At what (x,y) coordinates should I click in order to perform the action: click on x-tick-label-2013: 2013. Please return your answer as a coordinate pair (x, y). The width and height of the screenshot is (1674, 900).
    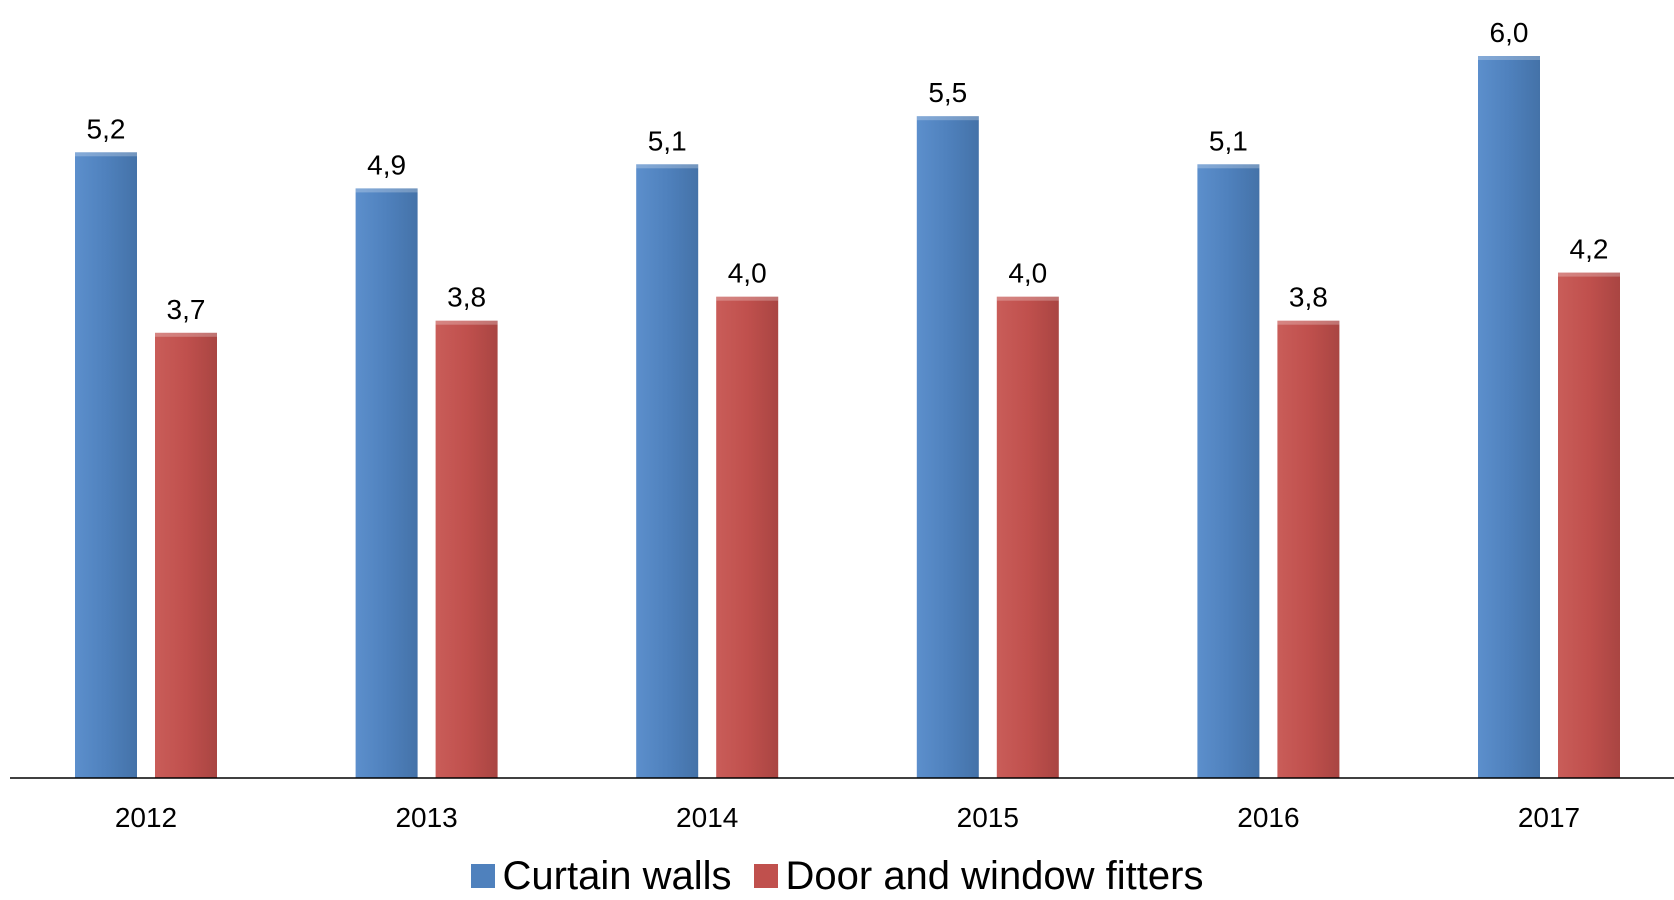
    Looking at the image, I should click on (426, 817).